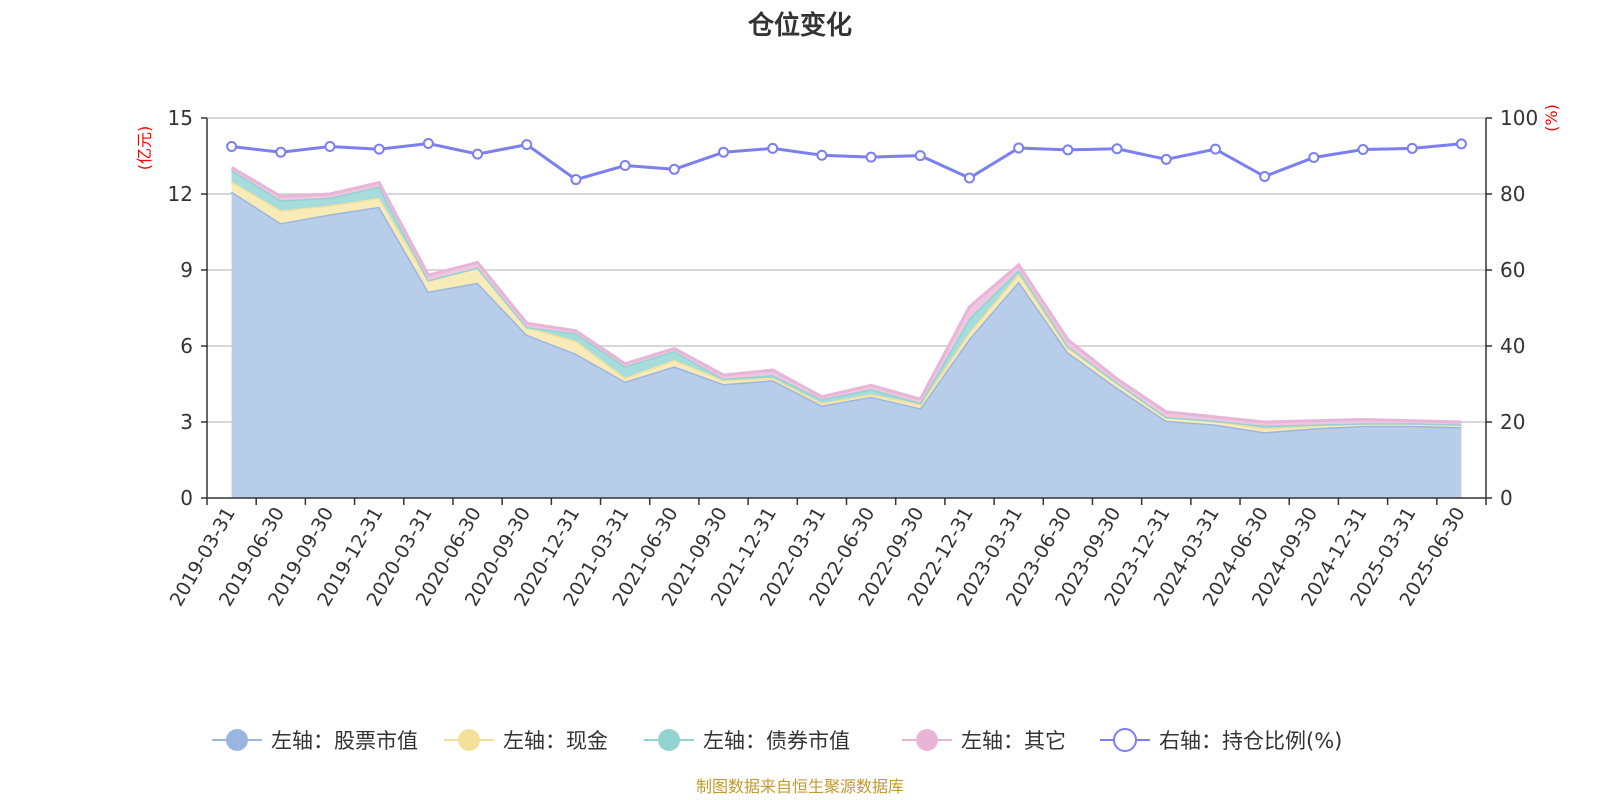 This screenshot has height=800, width=1600. Describe the element at coordinates (180, 194) in the screenshot. I see `left-tick-label-4: 12` at that location.